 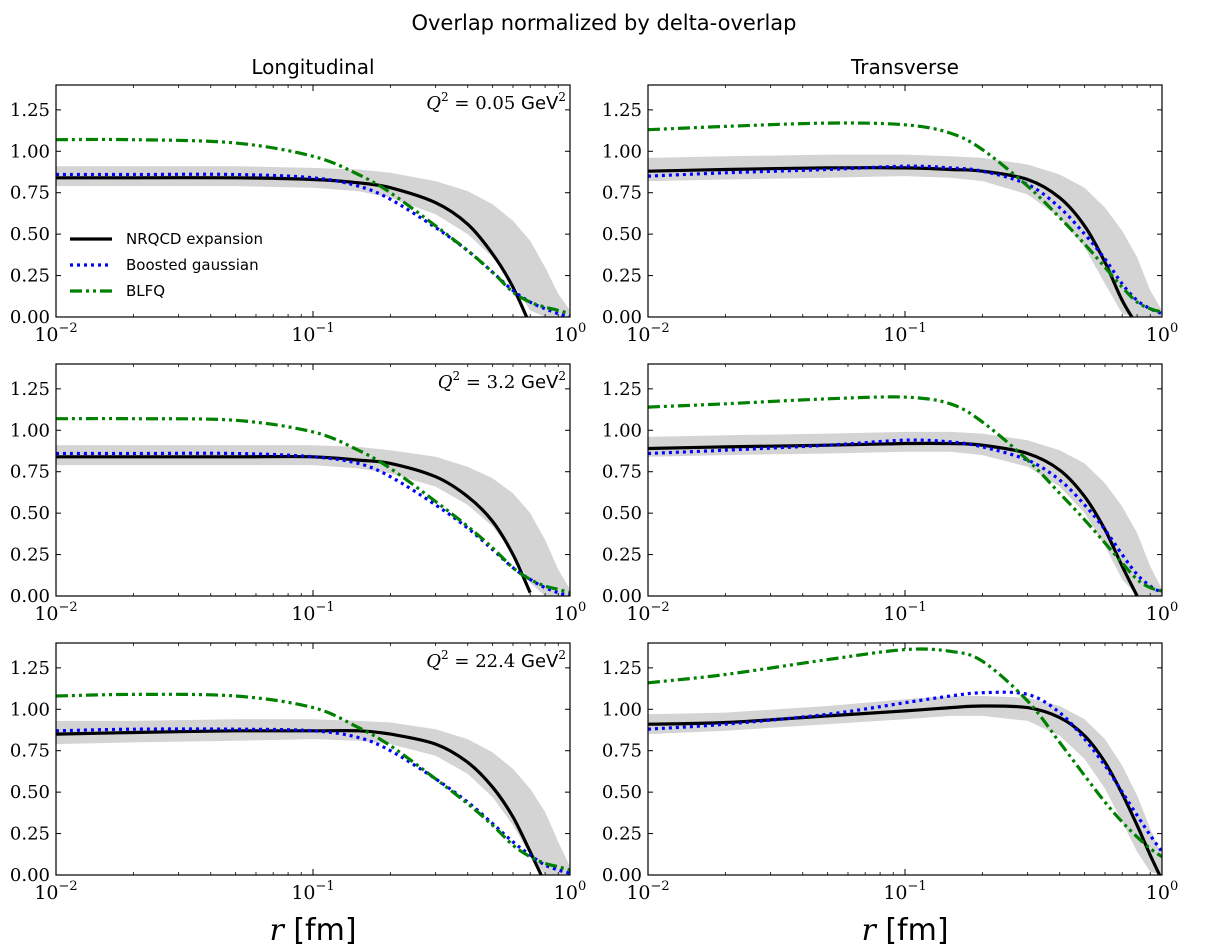 What do you see at coordinates (603, 23) in the screenshot?
I see `figure-title: Overlap normalized by delta-overlap` at bounding box center [603, 23].